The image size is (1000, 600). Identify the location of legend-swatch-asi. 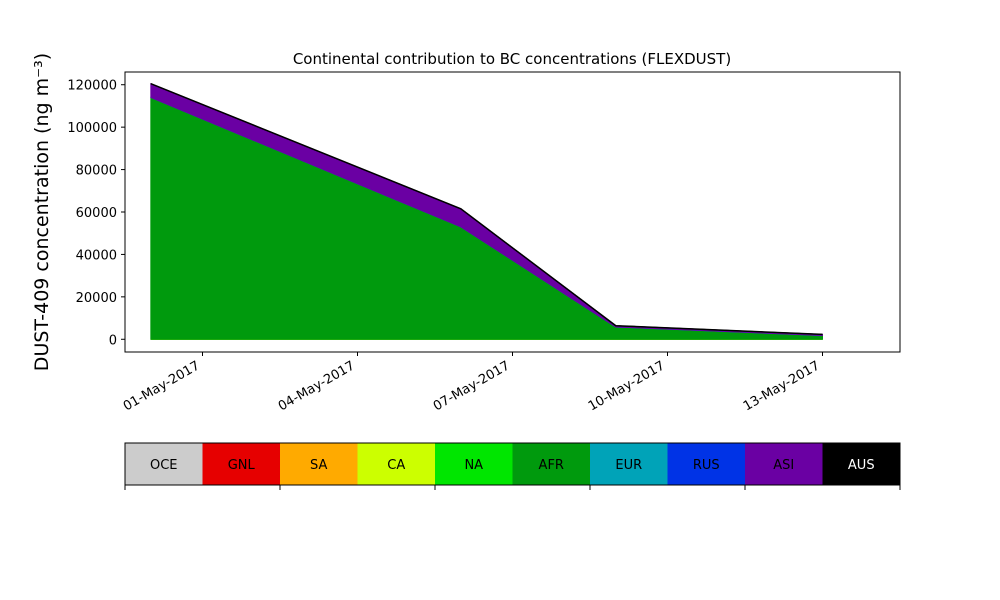
(784, 464).